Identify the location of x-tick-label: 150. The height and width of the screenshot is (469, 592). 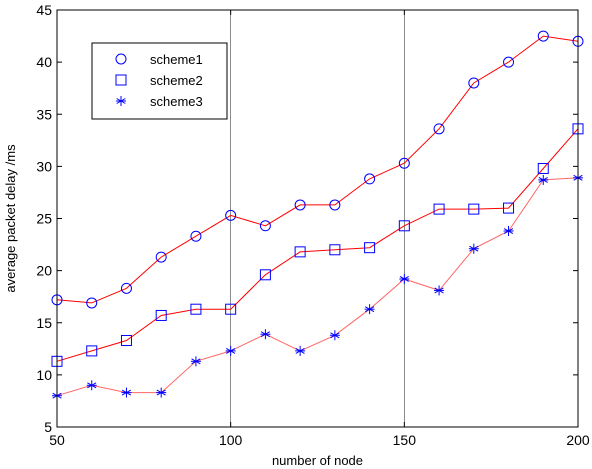
(405, 440).